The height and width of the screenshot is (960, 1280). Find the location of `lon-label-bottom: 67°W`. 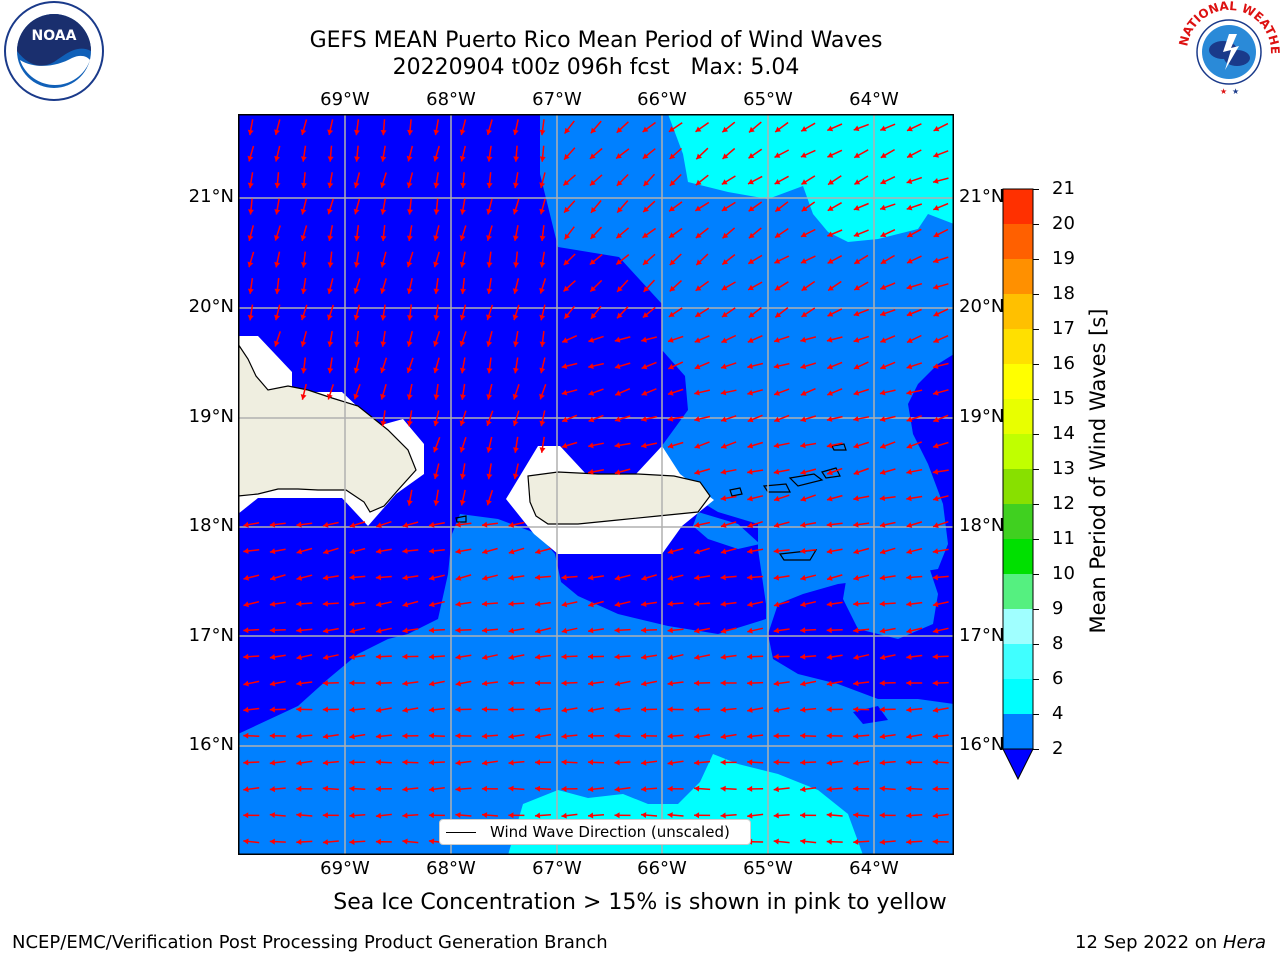

lon-label-bottom: 67°W is located at coordinates (557, 868).